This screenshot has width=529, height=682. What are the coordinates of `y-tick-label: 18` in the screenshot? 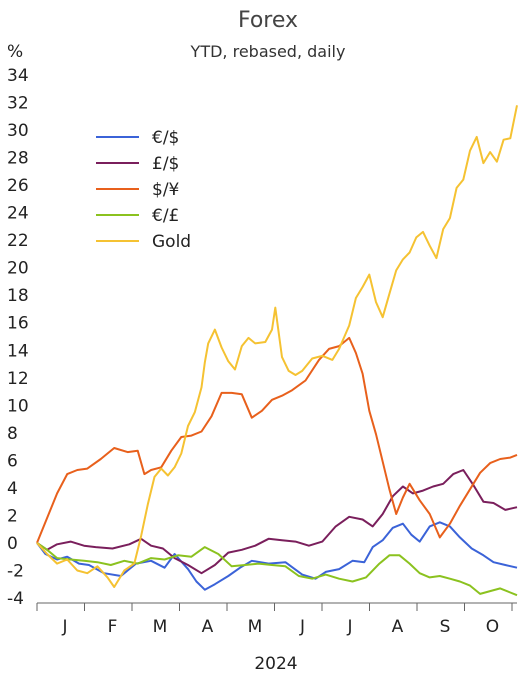 It's located at (18, 296).